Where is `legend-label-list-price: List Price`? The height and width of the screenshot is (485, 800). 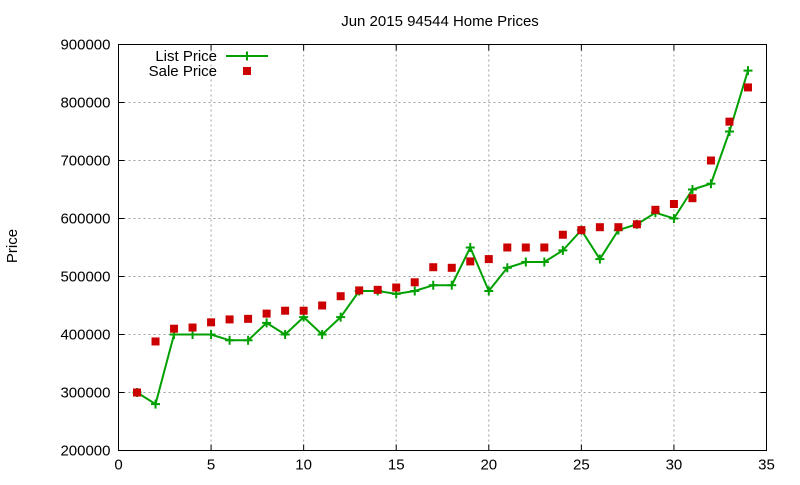
legend-label-list-price: List Price is located at coordinates (186, 56).